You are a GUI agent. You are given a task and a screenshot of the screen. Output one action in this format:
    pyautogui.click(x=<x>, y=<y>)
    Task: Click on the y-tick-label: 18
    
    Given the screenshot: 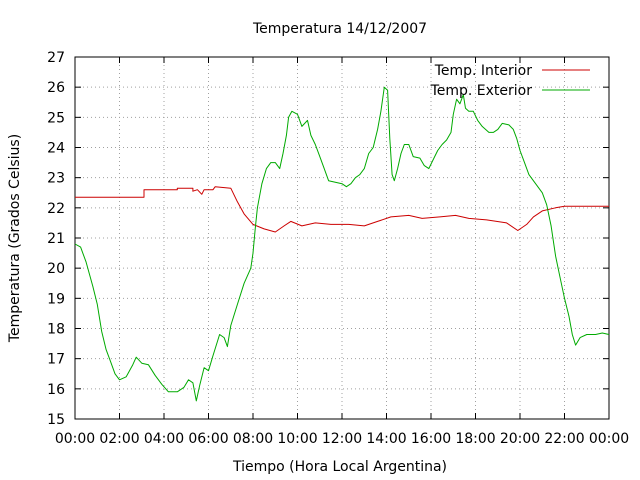 What is the action you would take?
    pyautogui.click(x=56, y=330)
    